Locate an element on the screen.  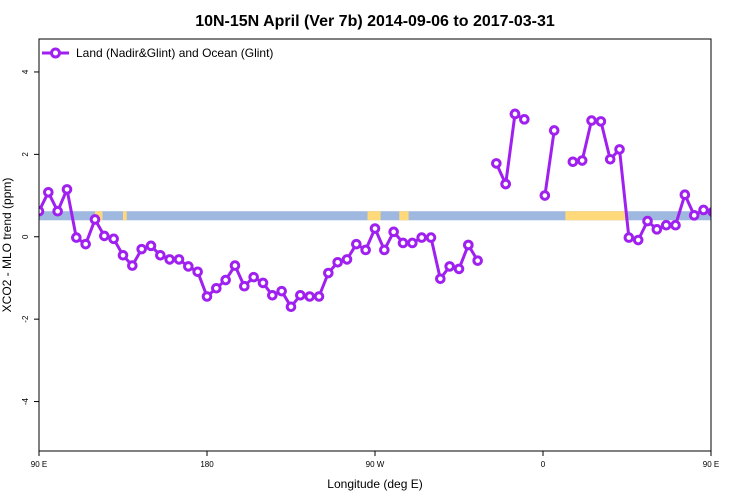
legend-entry: Land (Nadir&Glint) and Ocean (Glint) is located at coordinates (174, 53).